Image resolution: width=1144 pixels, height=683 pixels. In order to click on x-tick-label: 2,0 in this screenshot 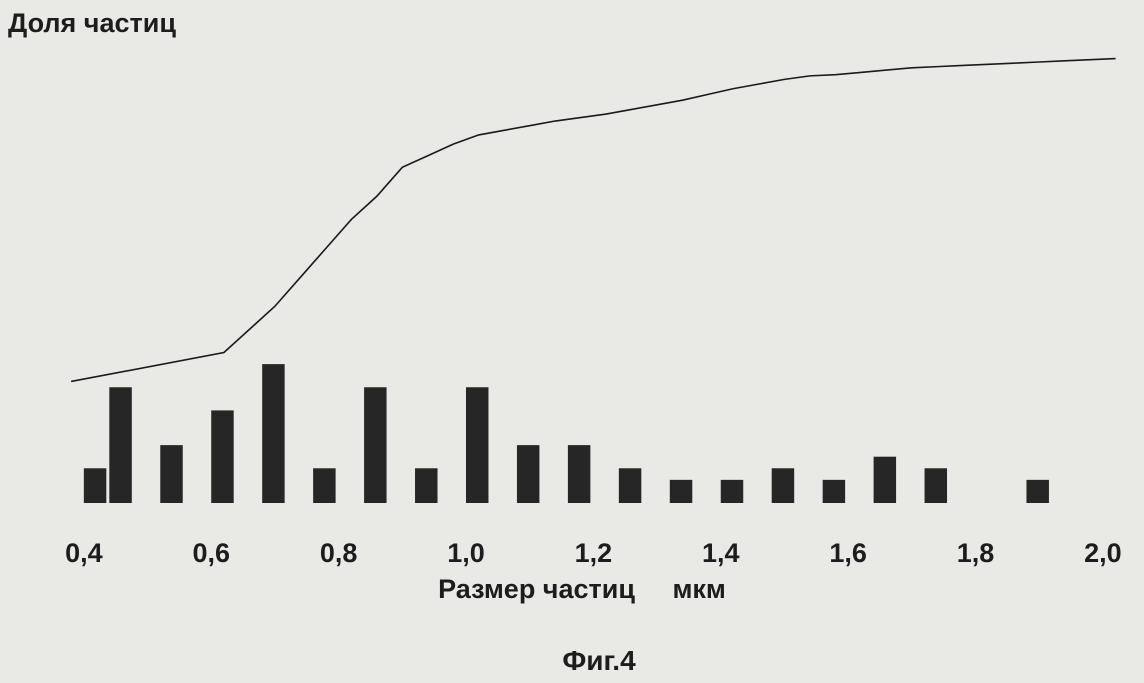, I will do `click(1103, 553)`.